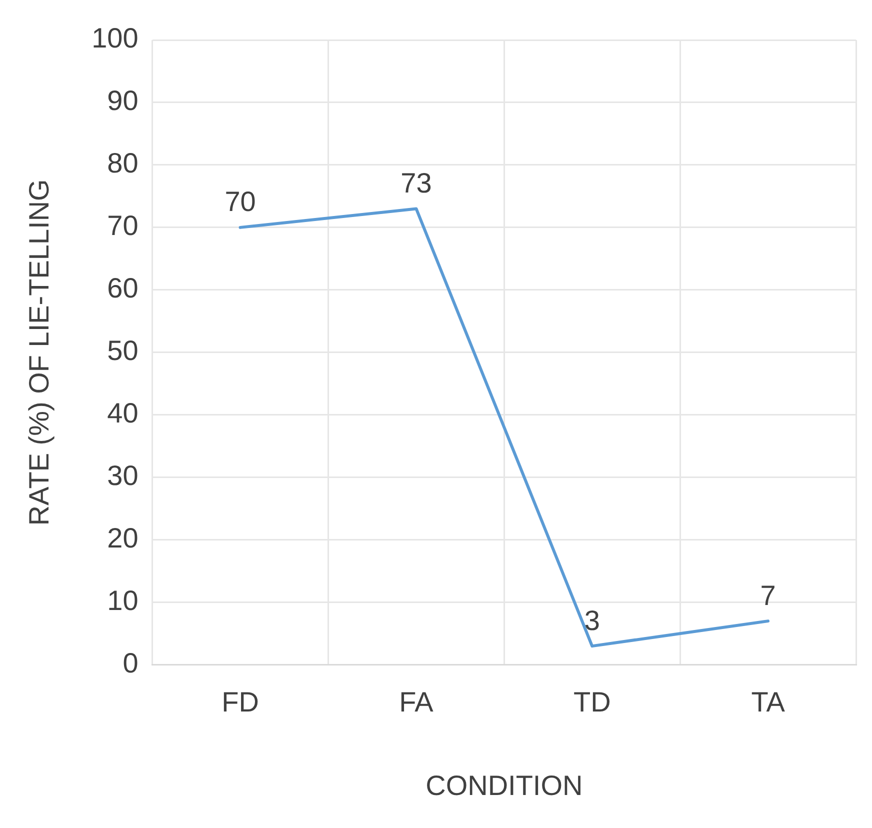  What do you see at coordinates (122, 538) in the screenshot?
I see `y-tick-label: 20` at bounding box center [122, 538].